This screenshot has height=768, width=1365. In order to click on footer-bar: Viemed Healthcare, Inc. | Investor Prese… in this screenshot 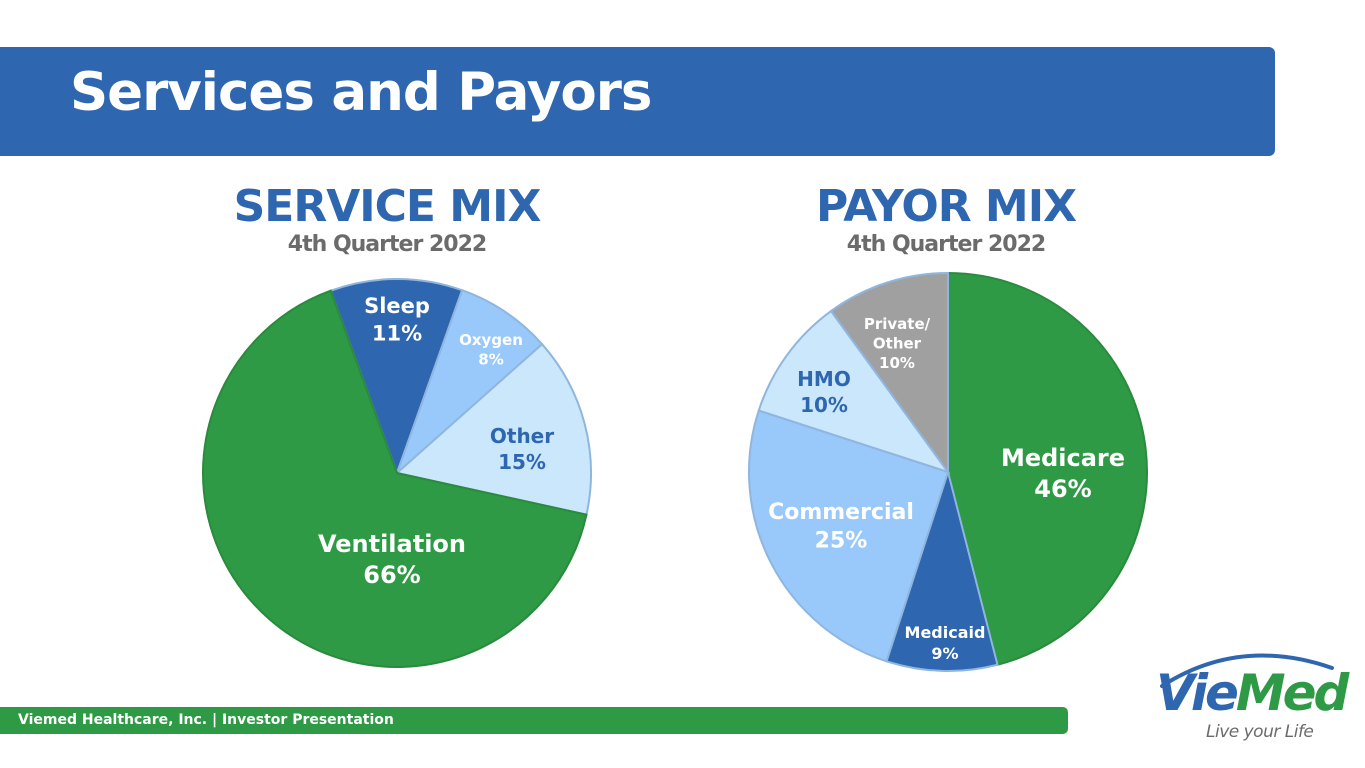, I will do `click(534, 720)`.